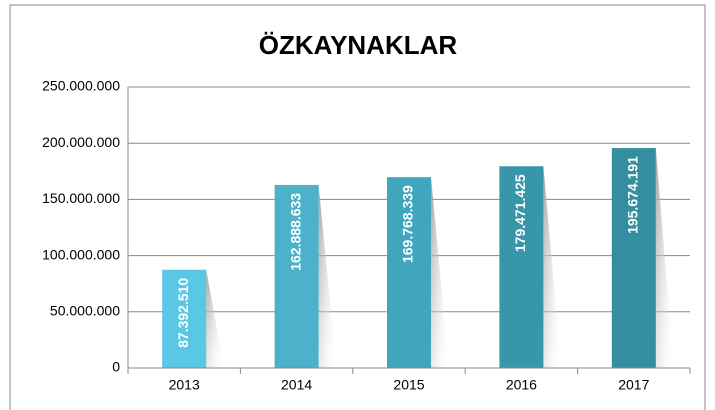 The width and height of the screenshot is (715, 410). Describe the element at coordinates (183, 313) in the screenshot. I see `data-label: 87.392.510` at that location.